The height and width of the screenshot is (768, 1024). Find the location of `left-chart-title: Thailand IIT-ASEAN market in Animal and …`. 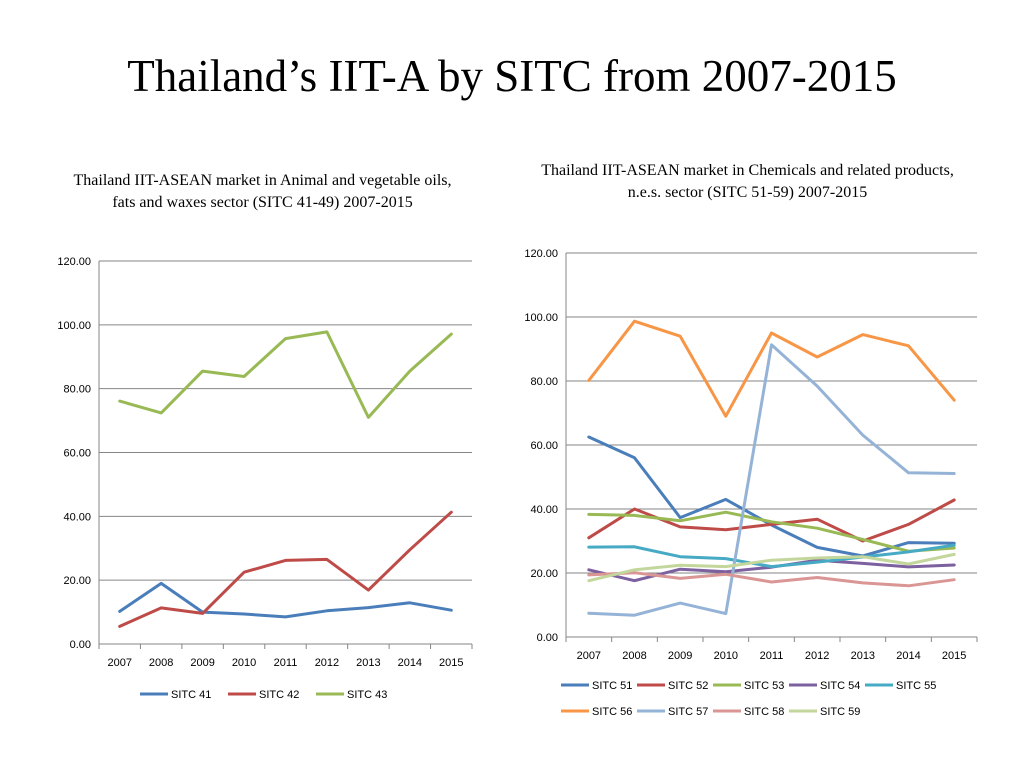

left-chart-title: Thailand IIT-ASEAN market in Animal and … is located at coordinates (262, 191).